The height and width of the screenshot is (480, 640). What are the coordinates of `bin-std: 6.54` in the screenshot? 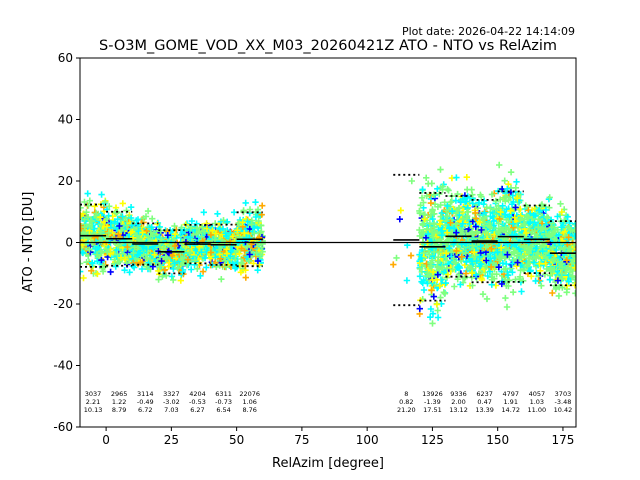 It's located at (223, 410).